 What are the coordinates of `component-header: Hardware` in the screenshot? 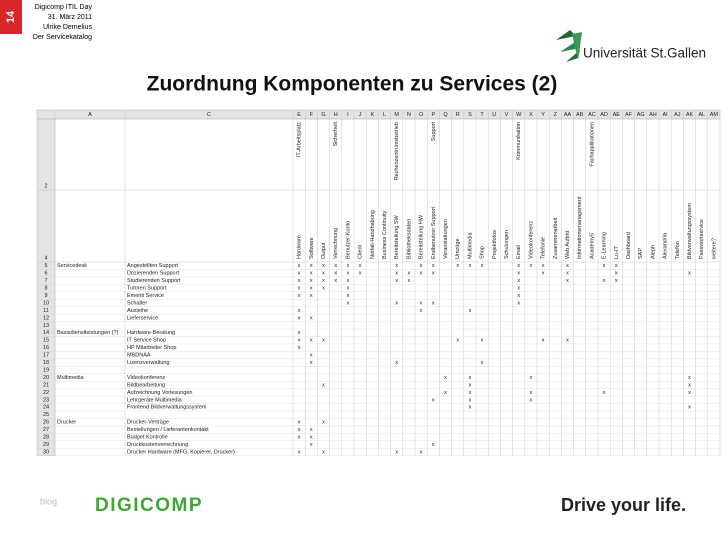 It's located at (300, 247).